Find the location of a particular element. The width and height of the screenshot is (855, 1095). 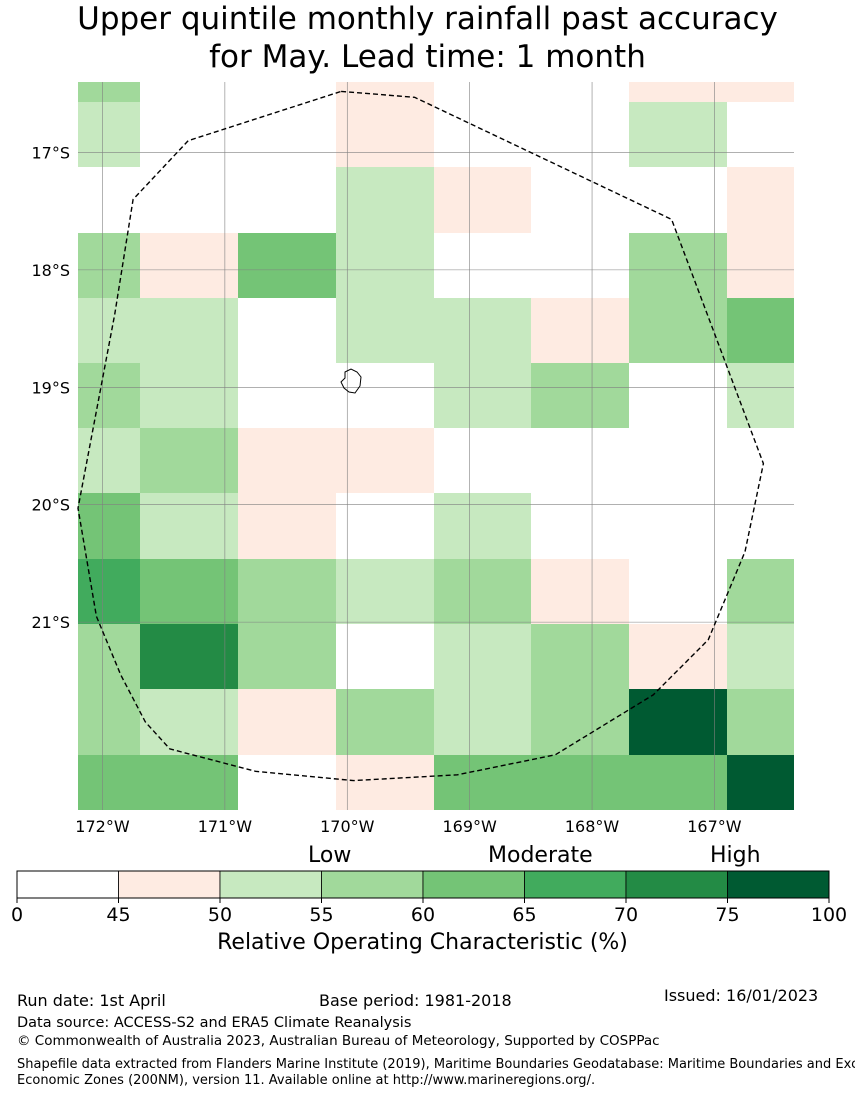

longitude-tick-label: 168°W is located at coordinates (592, 826).